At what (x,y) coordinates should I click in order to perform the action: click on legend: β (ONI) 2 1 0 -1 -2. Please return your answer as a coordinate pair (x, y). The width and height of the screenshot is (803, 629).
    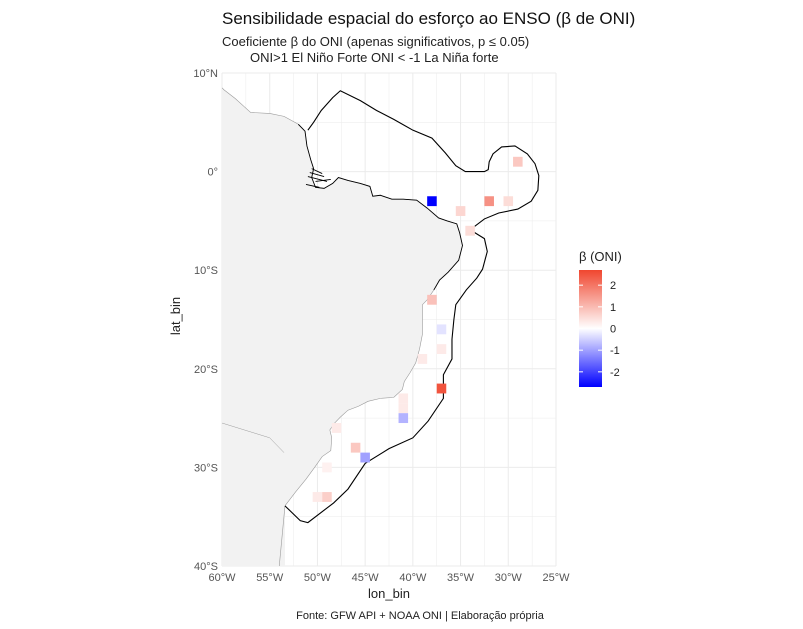
    Looking at the image, I should click on (600, 318).